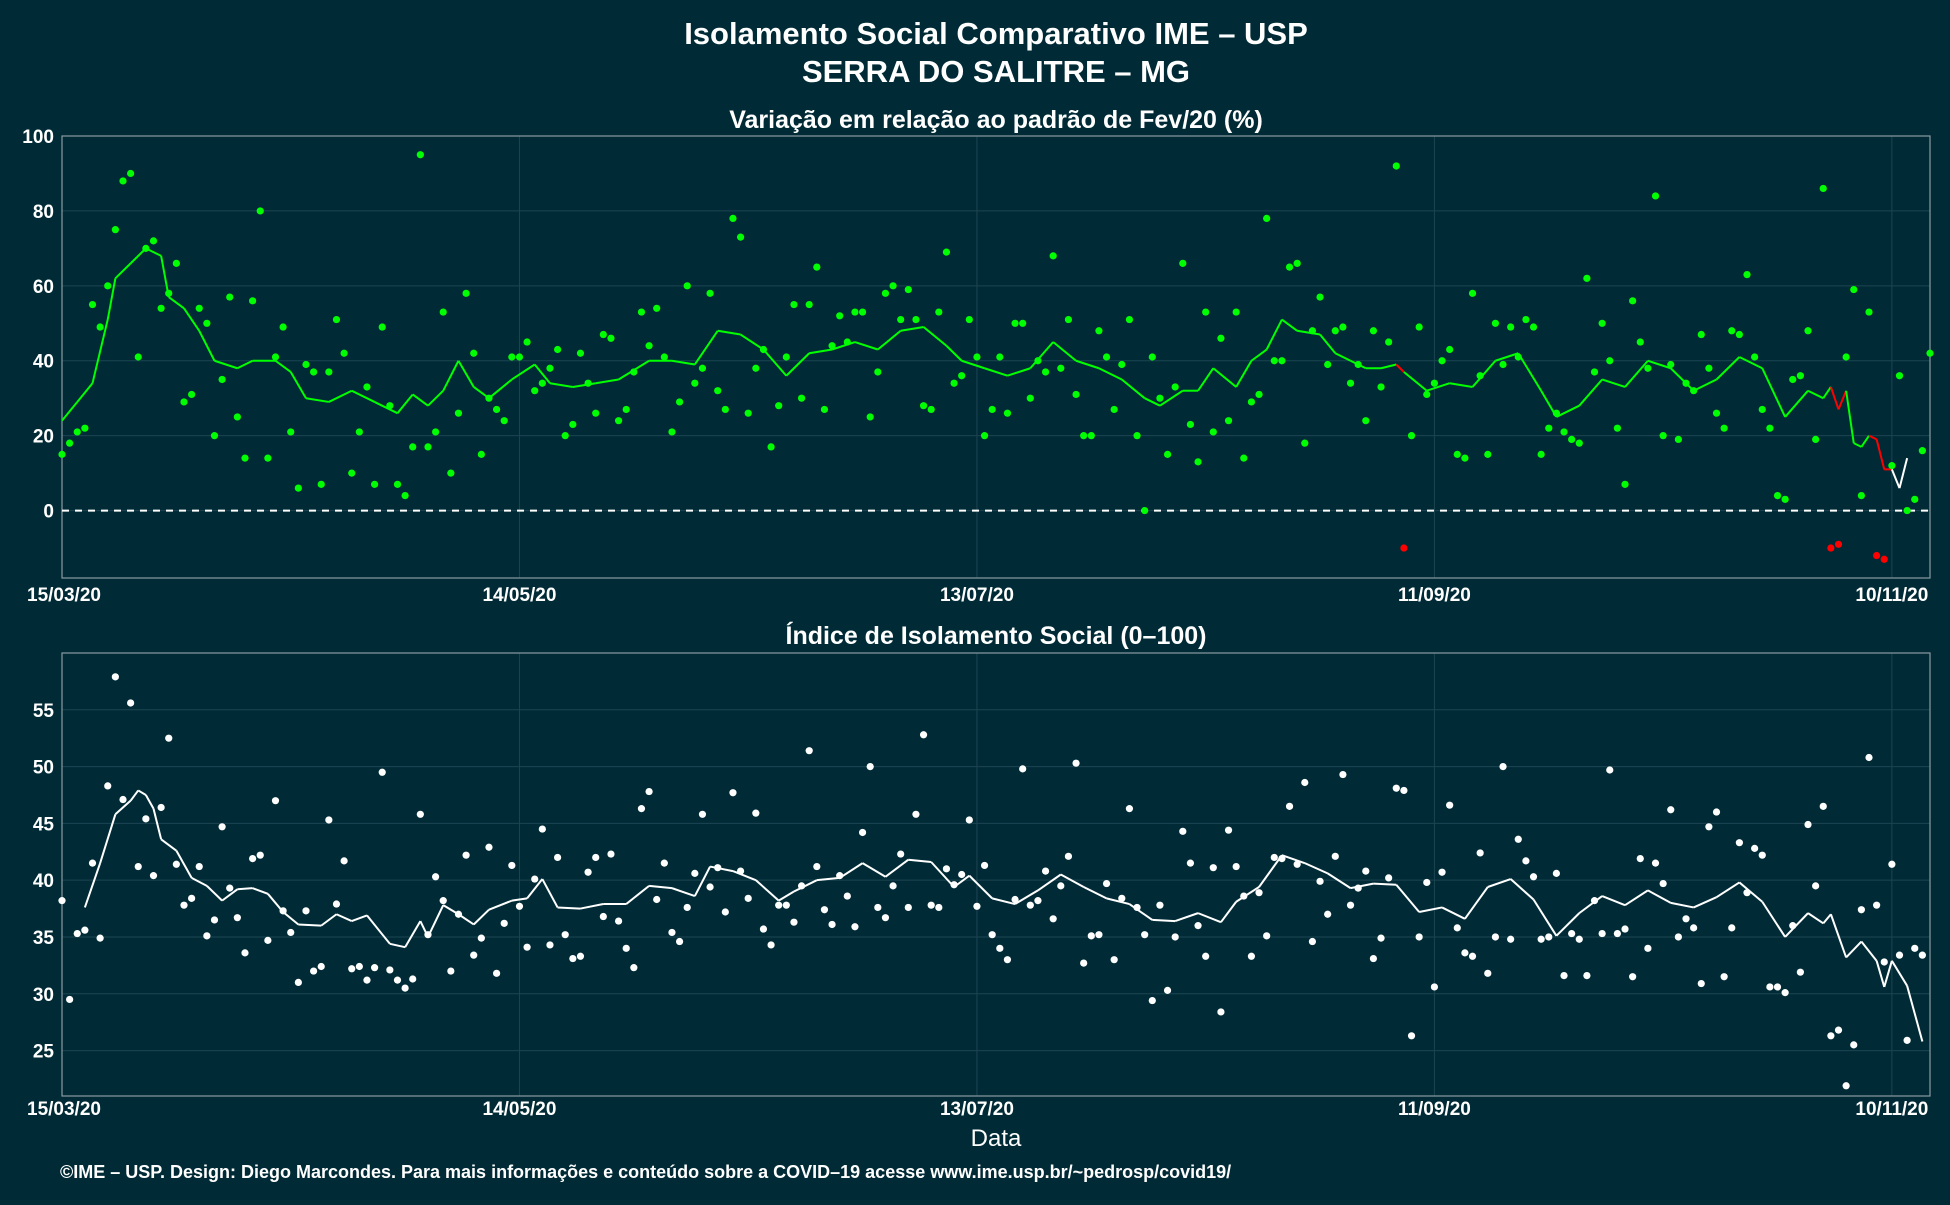 The image size is (1950, 1205). I want to click on chart-title-line1: Isolamento Social Comparativo IME – USP, so click(996, 33).